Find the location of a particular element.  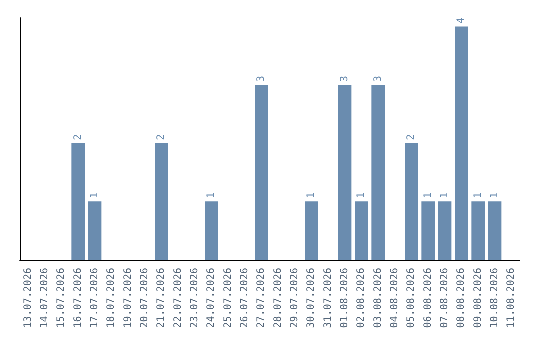

x-tick-label: 10.08.2026 is located at coordinates (495, 298).